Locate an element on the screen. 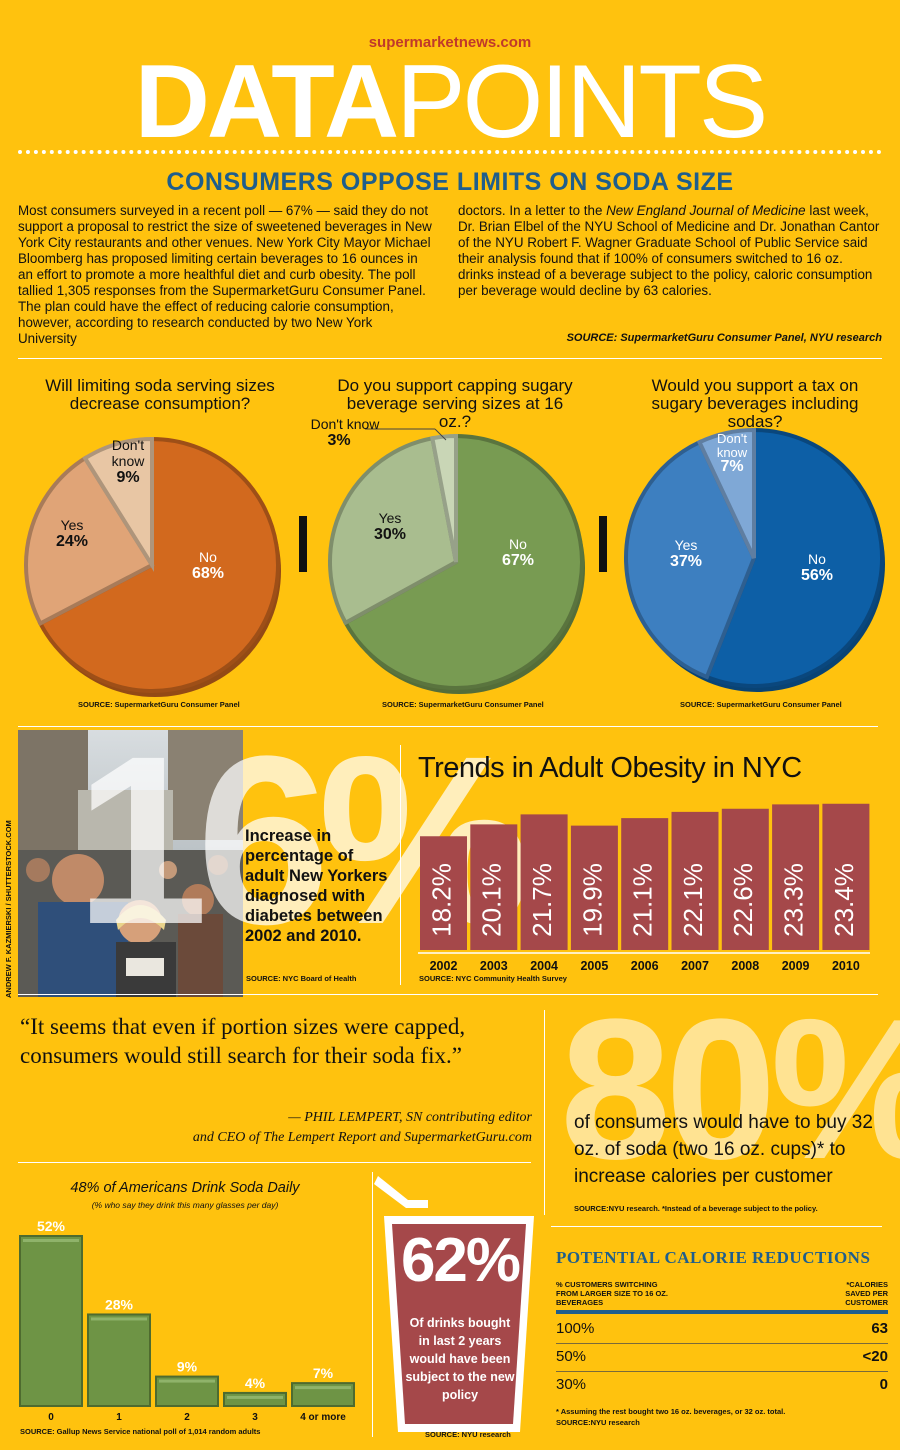 The image size is (900, 1450). pie1-dontknow-label: Don't know 9% is located at coordinates (128, 461).